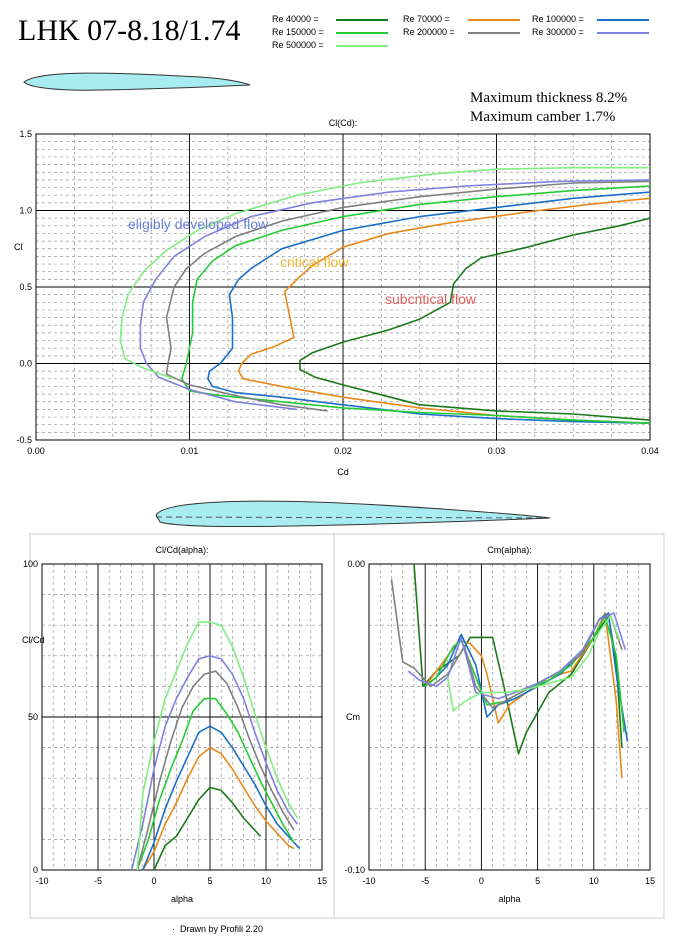 This screenshot has width=673, height=941. What do you see at coordinates (30, 564) in the screenshot?
I see `y-tick-label: 100` at bounding box center [30, 564].